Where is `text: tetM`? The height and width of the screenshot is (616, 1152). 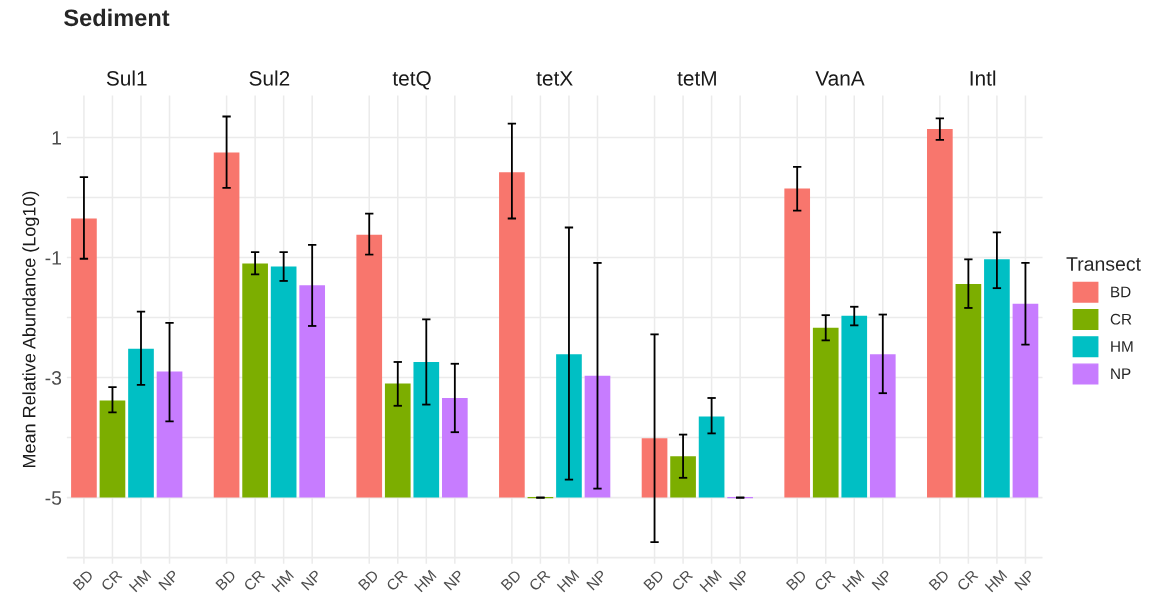 text: tetM is located at coordinates (696, 78).